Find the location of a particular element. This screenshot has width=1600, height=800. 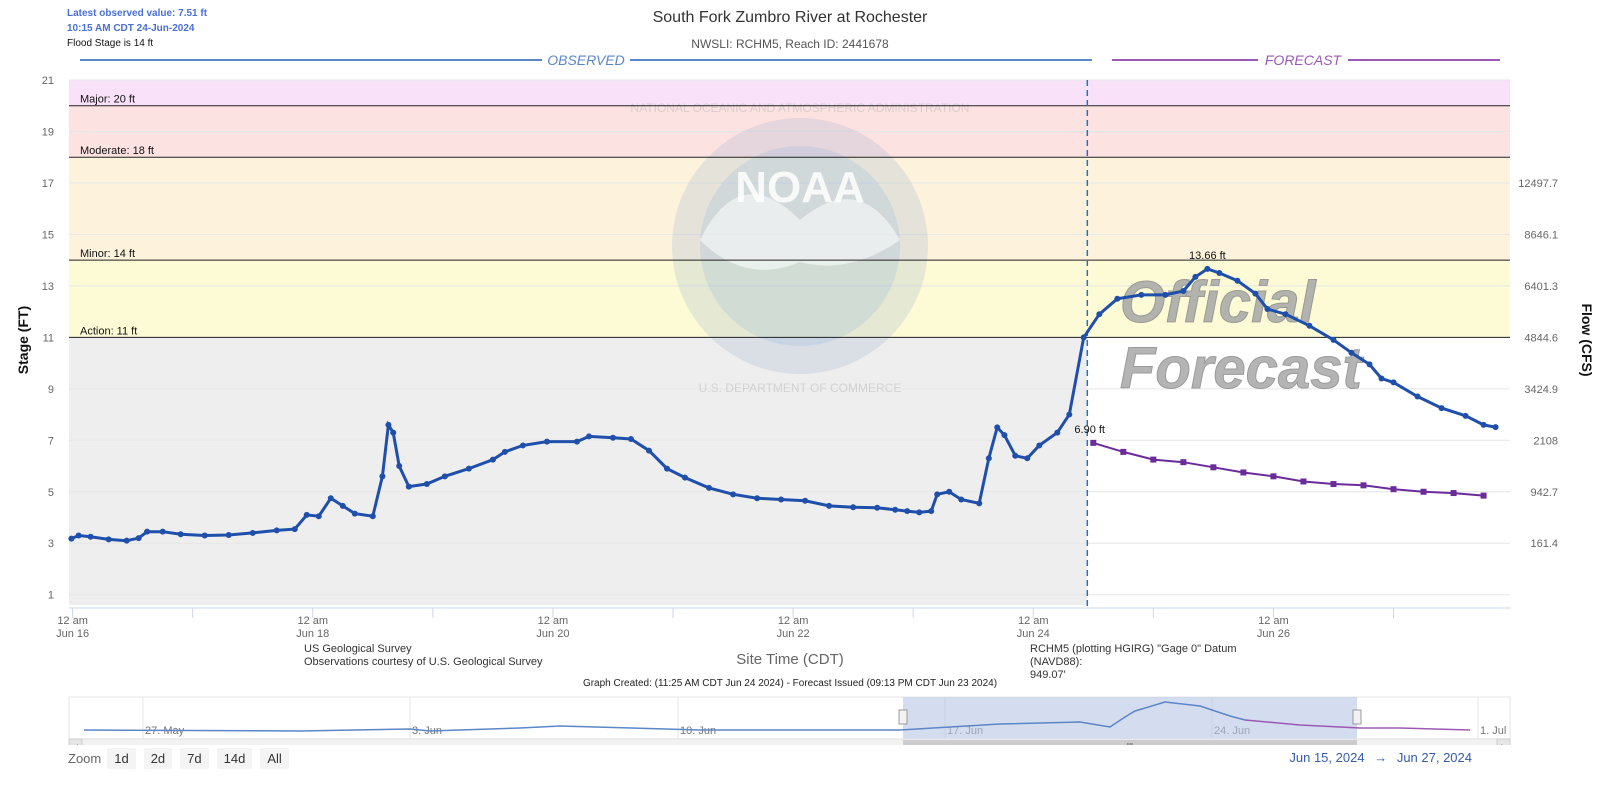

y-tick-label: 15 is located at coordinates (48, 235).